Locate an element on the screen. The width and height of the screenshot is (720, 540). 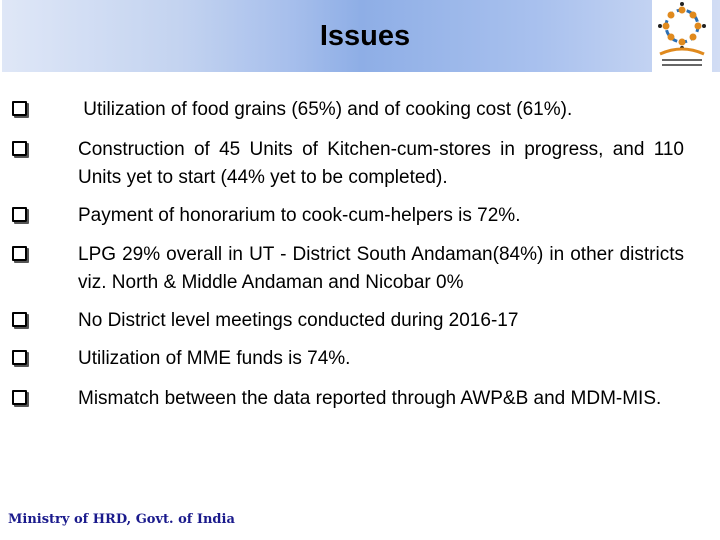
title-bar is located at coordinates (361, 36).